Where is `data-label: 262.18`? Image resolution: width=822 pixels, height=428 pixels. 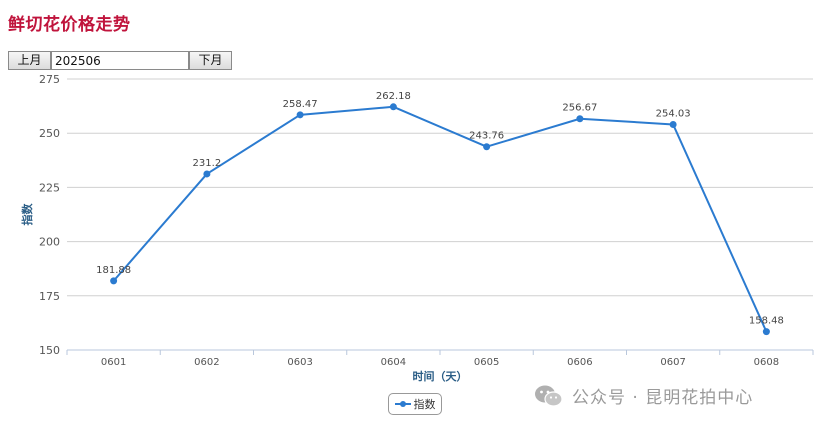
data-label: 262.18 is located at coordinates (393, 96).